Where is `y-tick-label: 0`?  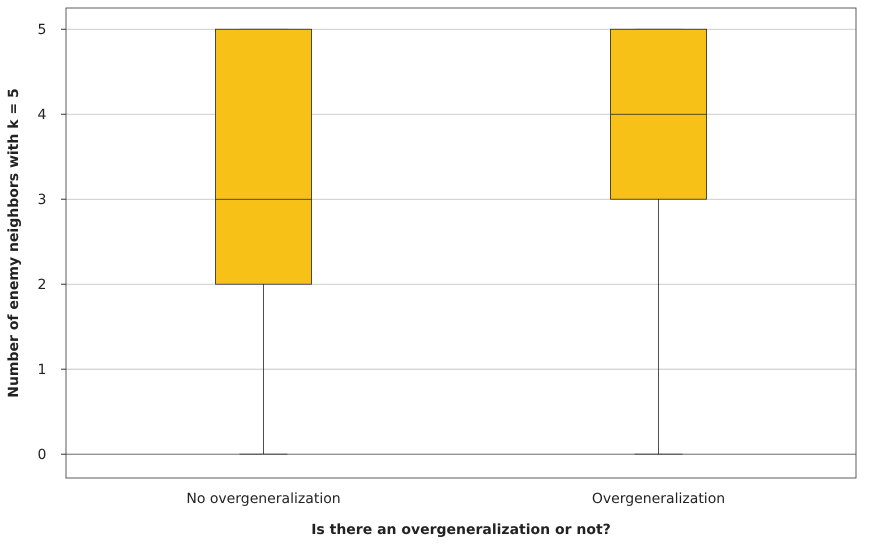
y-tick-label: 0 is located at coordinates (42, 455).